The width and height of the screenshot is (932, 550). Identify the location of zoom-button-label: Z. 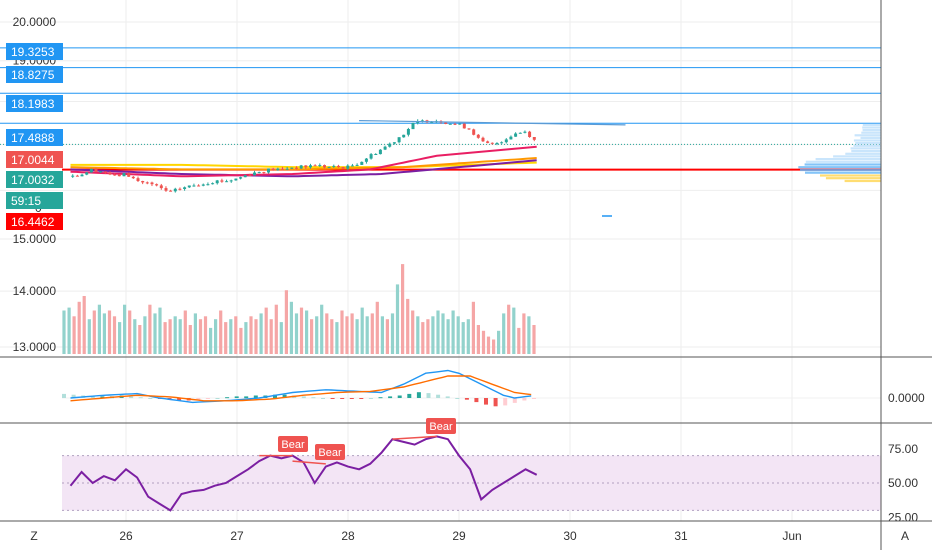
(33, 536).